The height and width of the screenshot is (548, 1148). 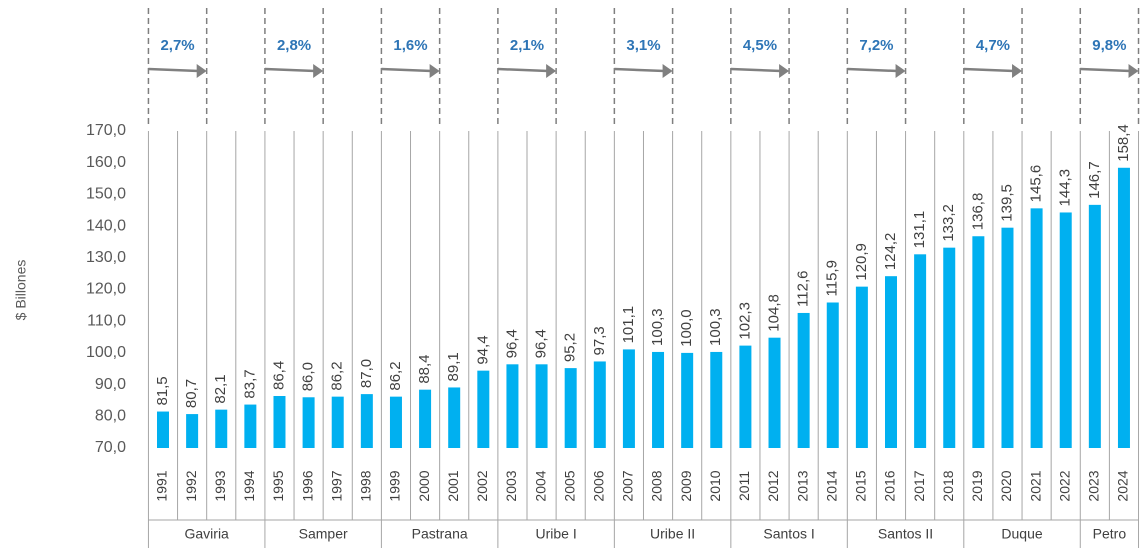 What do you see at coordinates (1021, 534) in the screenshot?
I see `group-label: Duque` at bounding box center [1021, 534].